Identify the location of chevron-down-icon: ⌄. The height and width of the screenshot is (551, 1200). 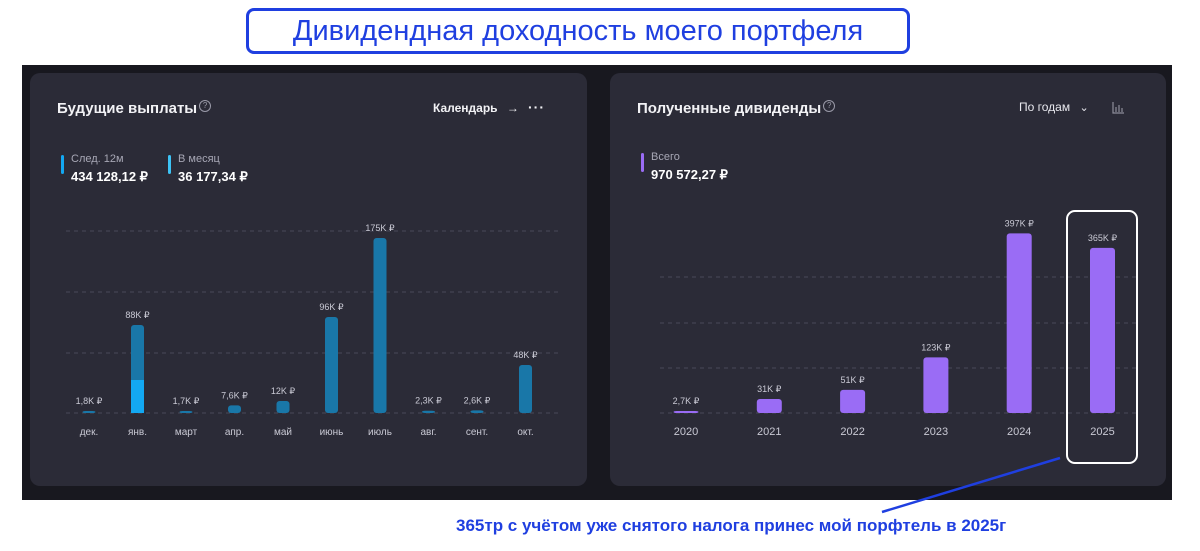
(1084, 108).